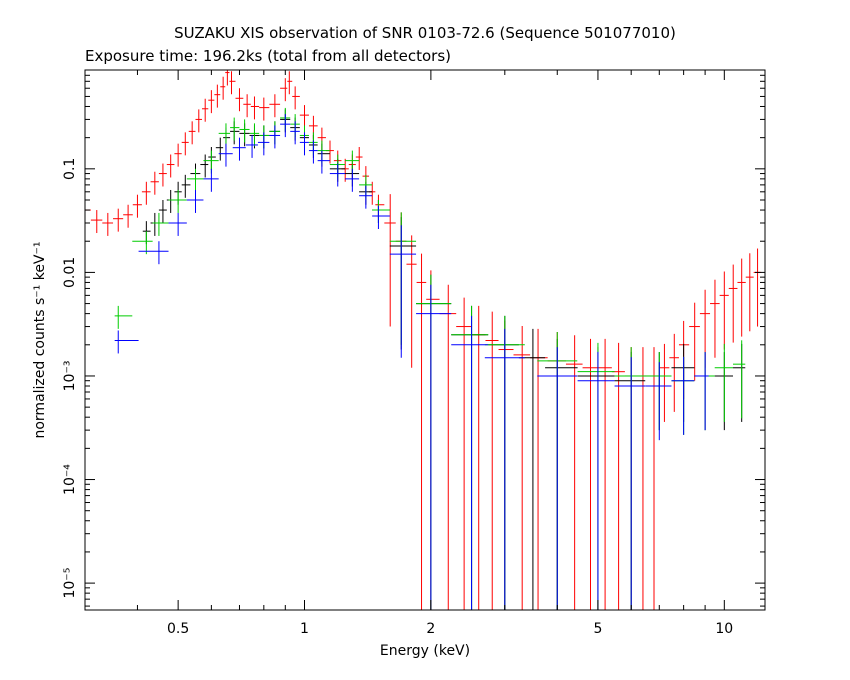 The height and width of the screenshot is (680, 850). Describe the element at coordinates (40, 339) in the screenshot. I see `y-axis-label: normalized counts s⁻¹ keV⁻¹` at that location.